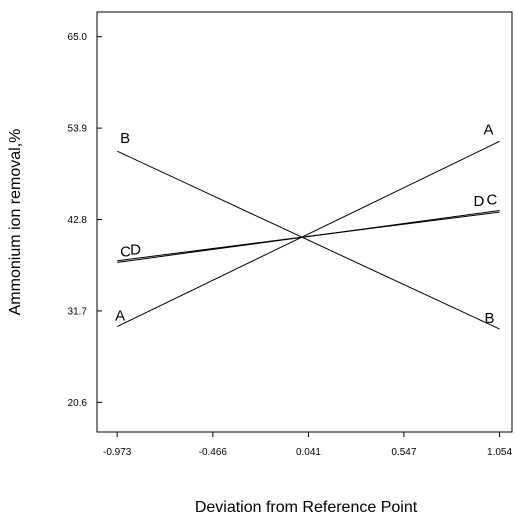 The height and width of the screenshot is (522, 515). Describe the element at coordinates (306, 507) in the screenshot. I see `x-axis-title: Deviation from Reference Point` at that location.